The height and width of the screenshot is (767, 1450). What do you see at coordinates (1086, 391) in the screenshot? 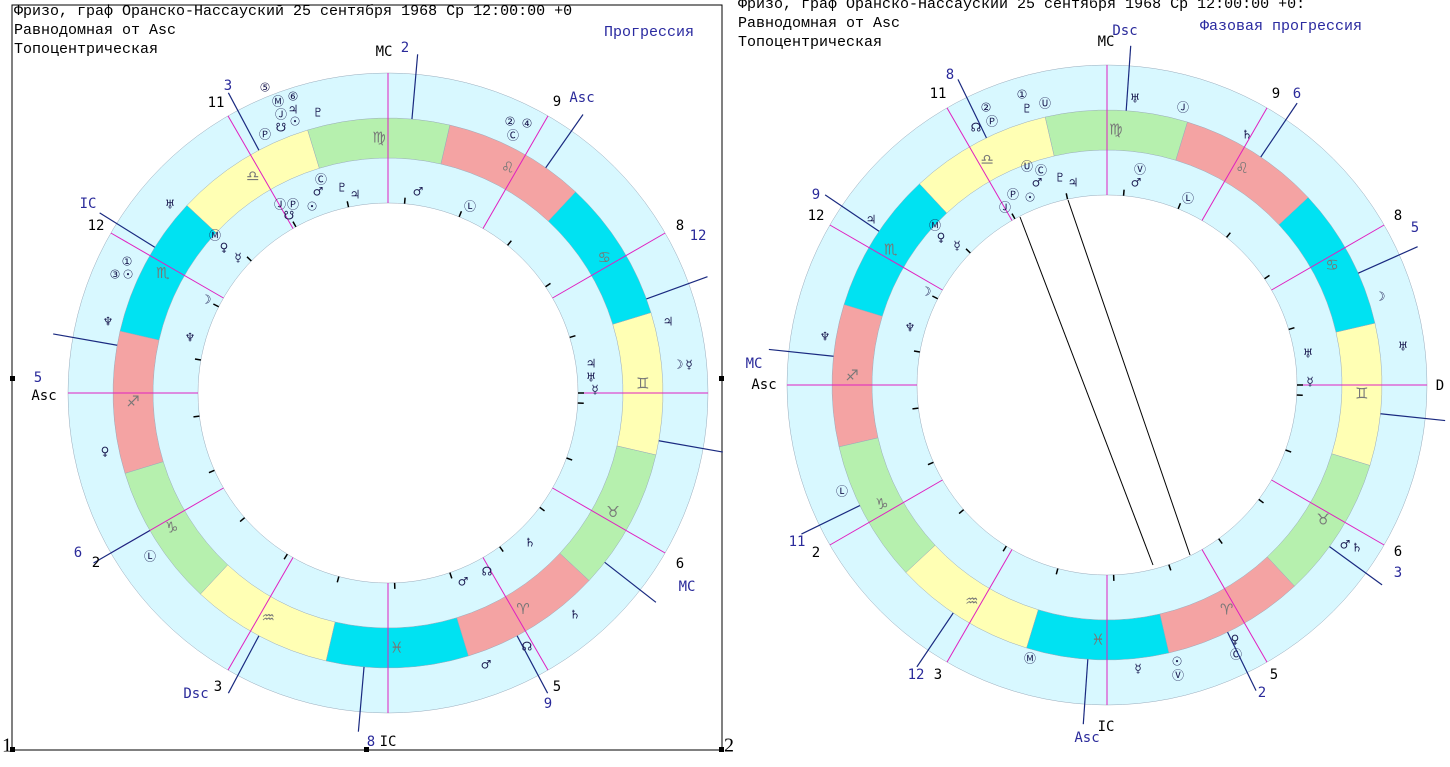
I see `aspect-line` at bounding box center [1086, 391].